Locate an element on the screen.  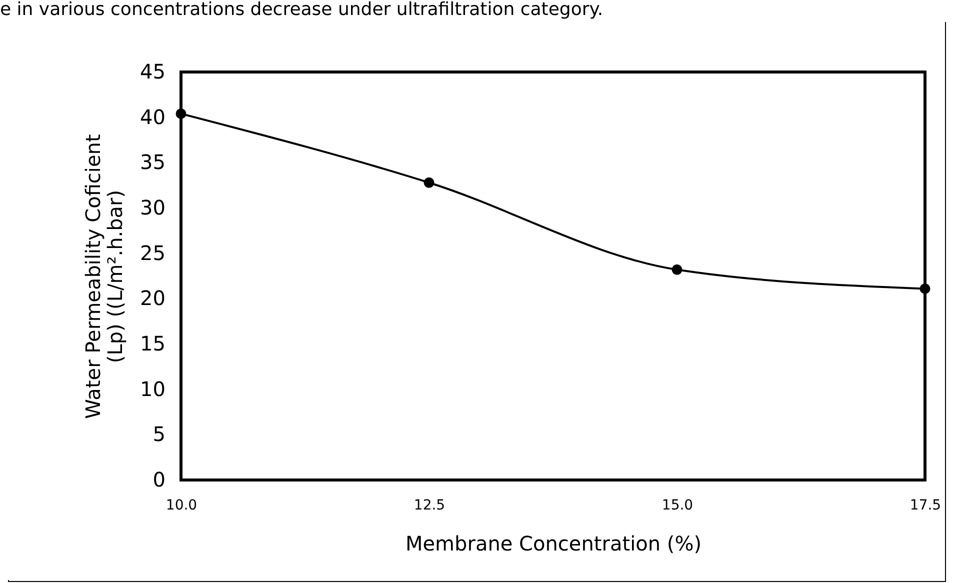
y-tick-label: 0 is located at coordinates (159, 480).